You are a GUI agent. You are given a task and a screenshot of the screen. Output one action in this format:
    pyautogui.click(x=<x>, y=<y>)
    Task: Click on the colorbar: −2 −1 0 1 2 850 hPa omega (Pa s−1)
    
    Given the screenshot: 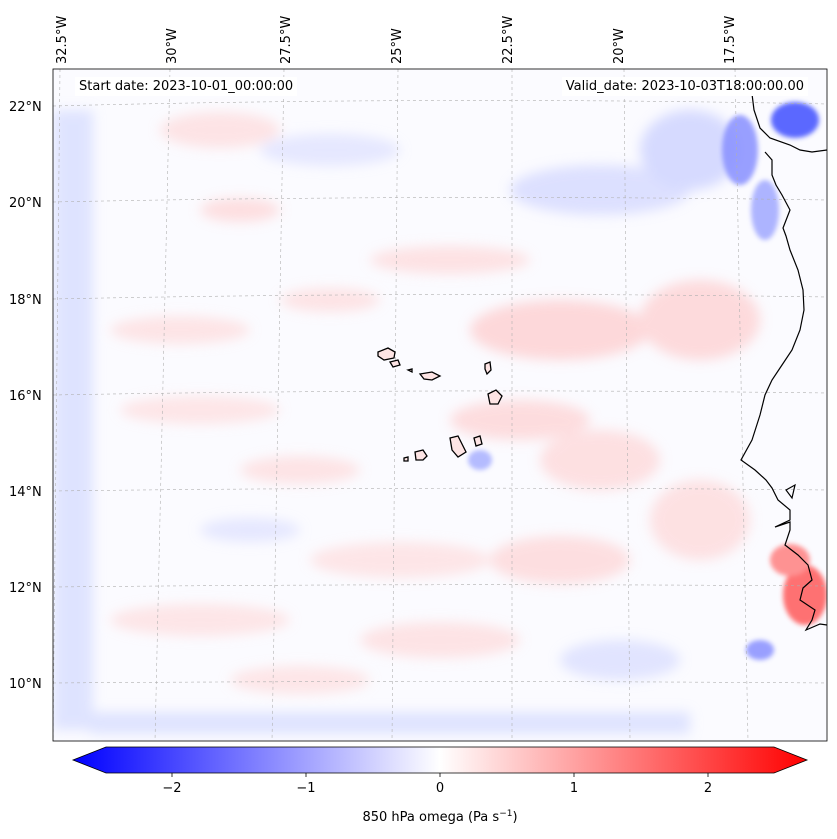 What is the action you would take?
    pyautogui.click(x=440, y=785)
    